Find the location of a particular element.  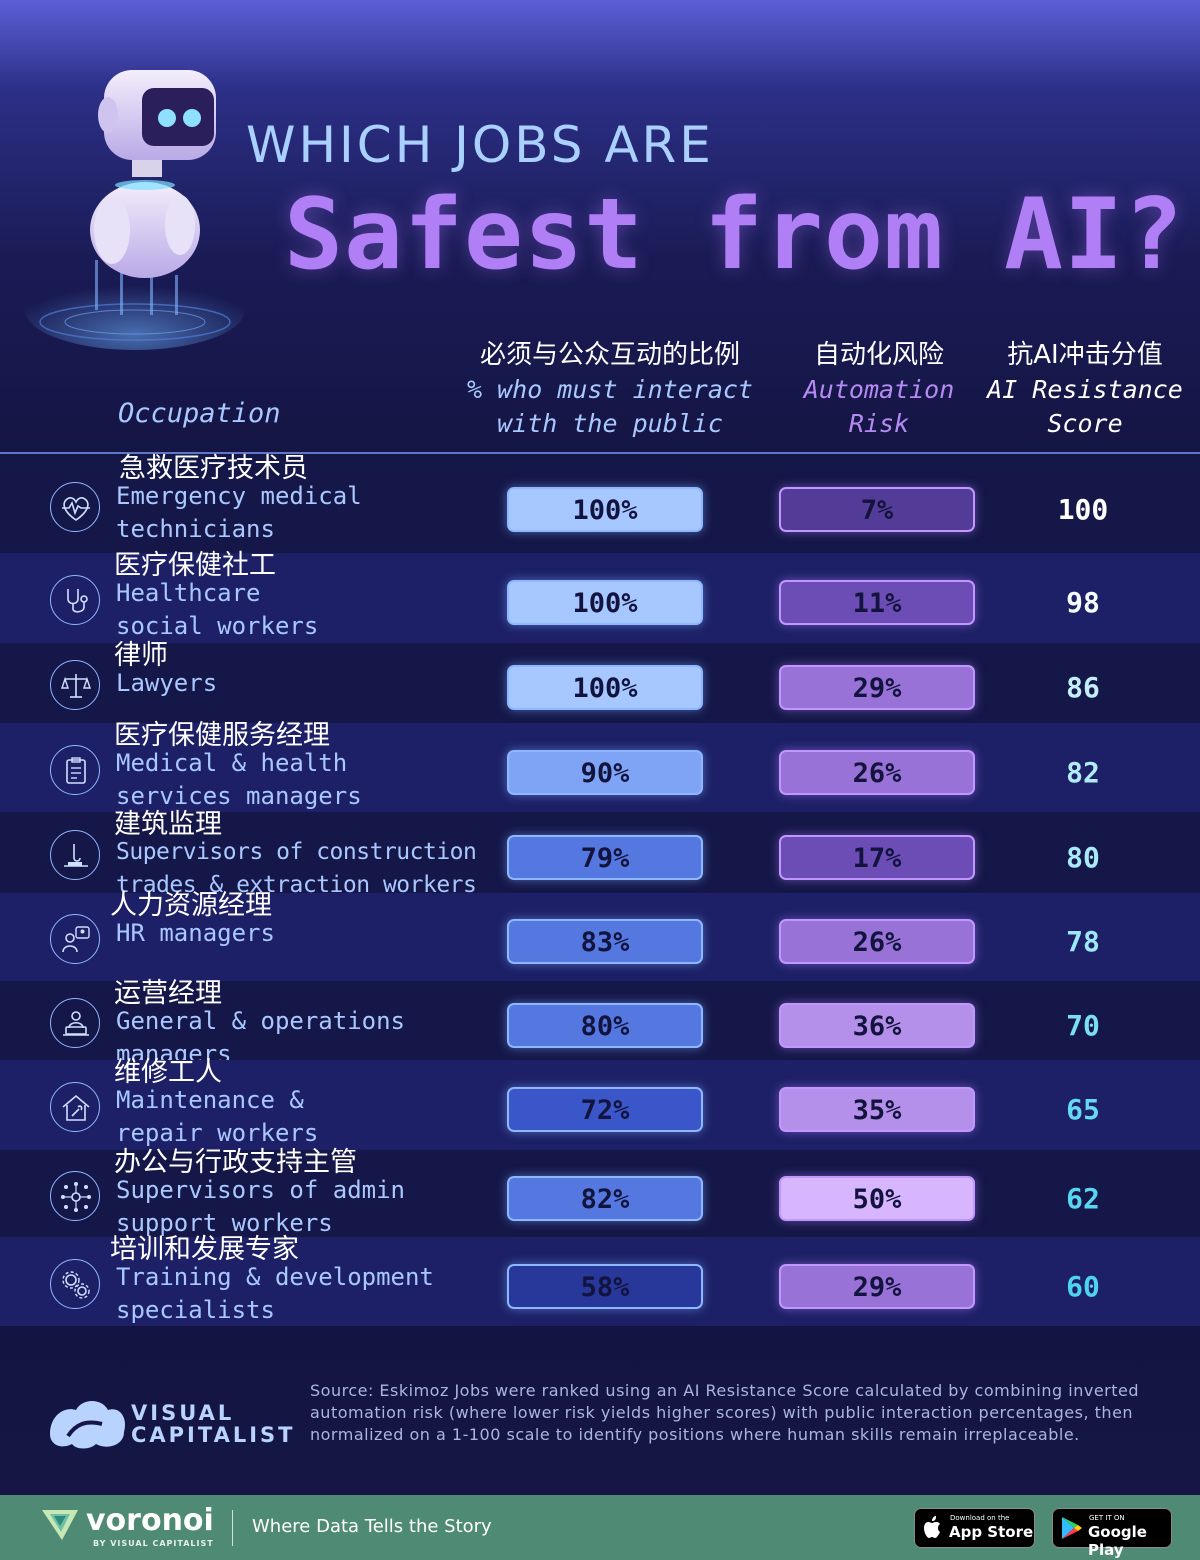

occupation-name-cn: 医疗保健服务经理 is located at coordinates (222, 735).